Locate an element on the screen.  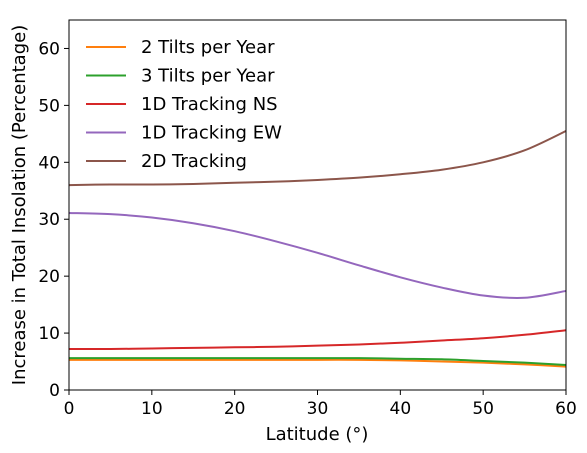
y-tick-label: 20 is located at coordinates (49, 277).